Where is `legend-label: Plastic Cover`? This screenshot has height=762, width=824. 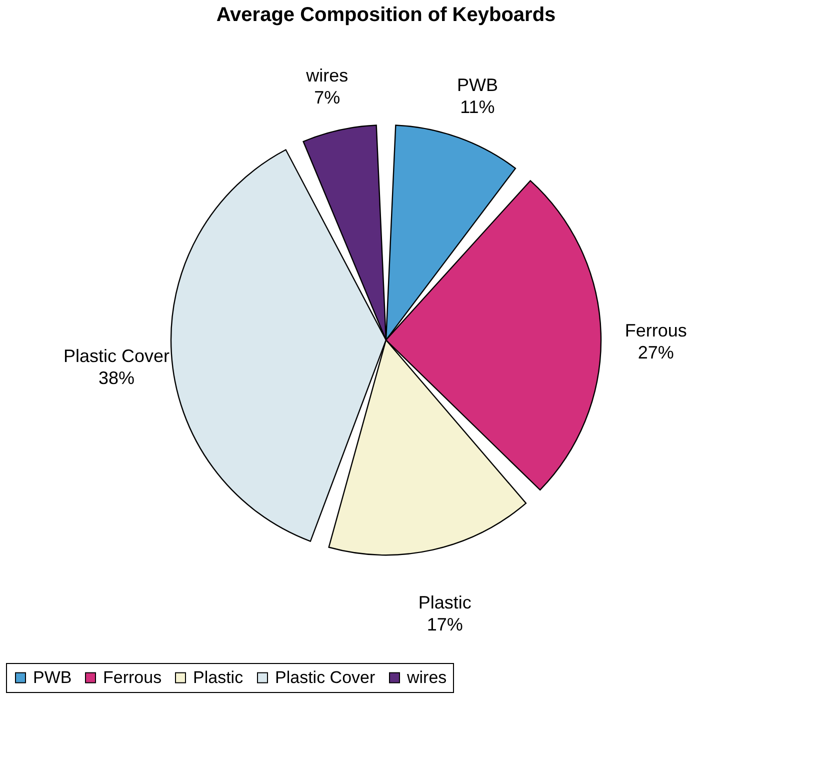
legend-label: Plastic Cover is located at coordinates (325, 677).